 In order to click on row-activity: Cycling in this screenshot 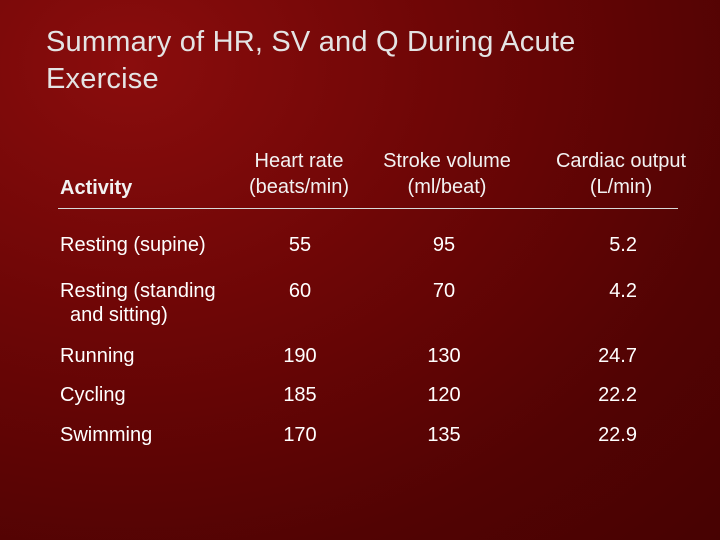, I will do `click(155, 395)`.